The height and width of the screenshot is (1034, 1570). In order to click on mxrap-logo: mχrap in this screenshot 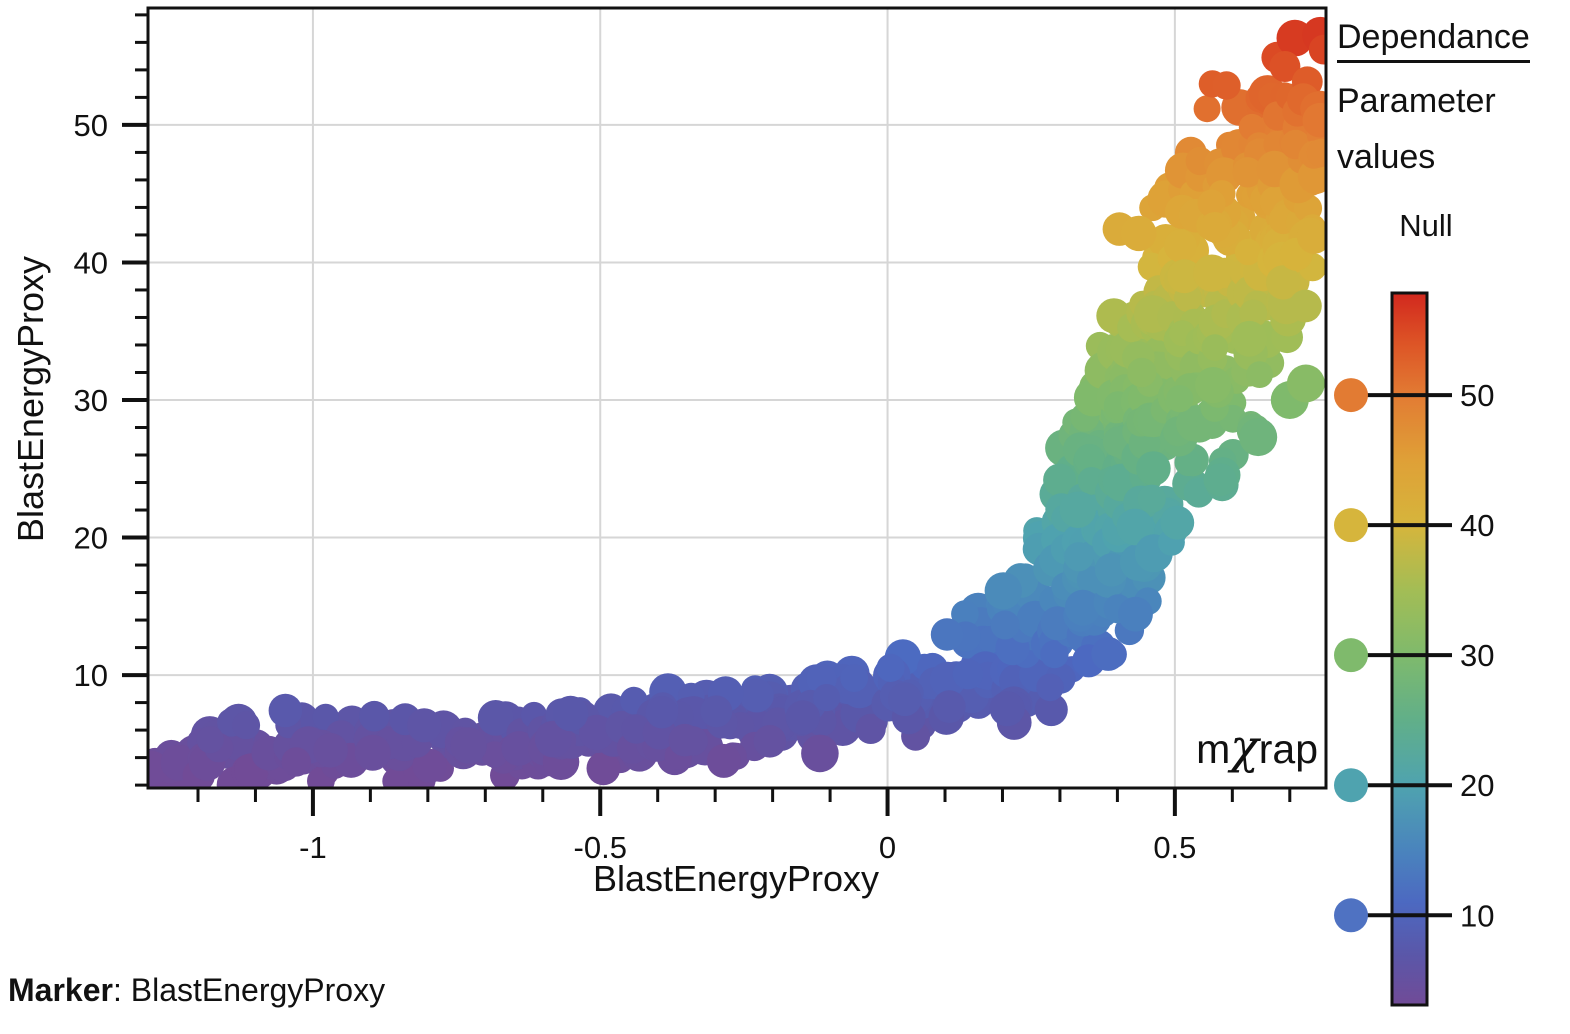, I will do `click(1234, 748)`.